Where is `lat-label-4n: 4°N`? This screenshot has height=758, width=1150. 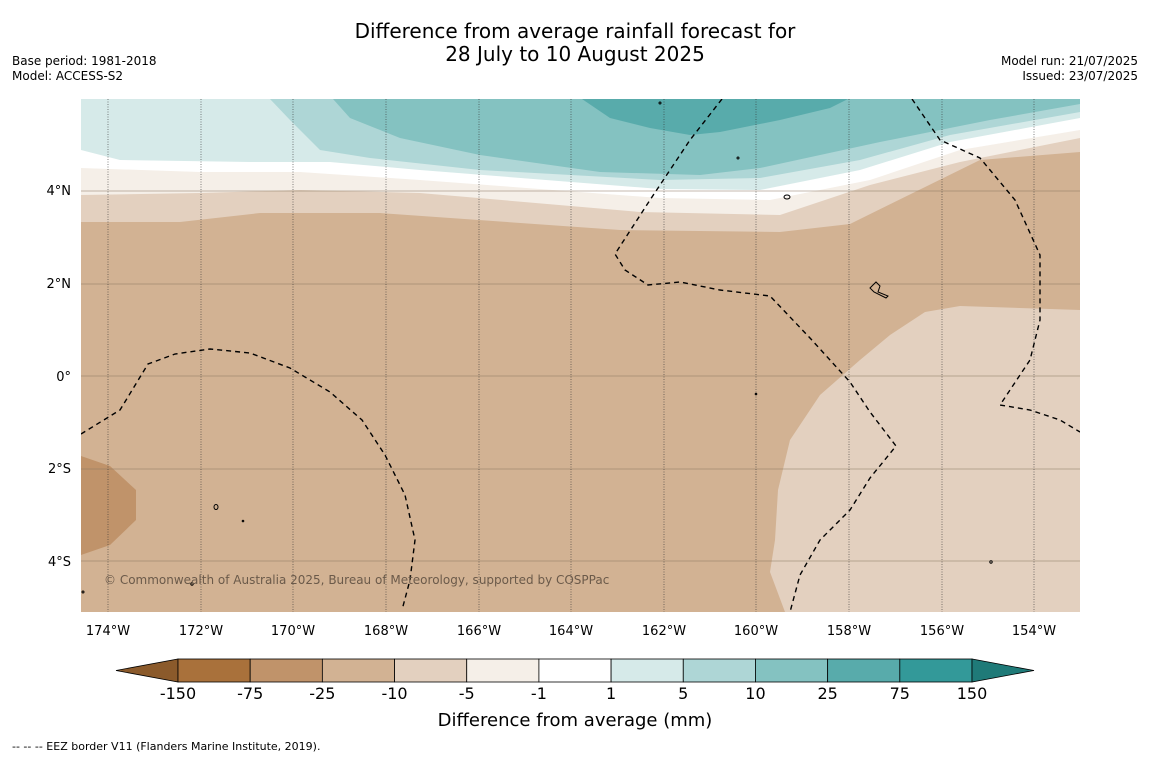 lat-label-4n: 4°N is located at coordinates (59, 191).